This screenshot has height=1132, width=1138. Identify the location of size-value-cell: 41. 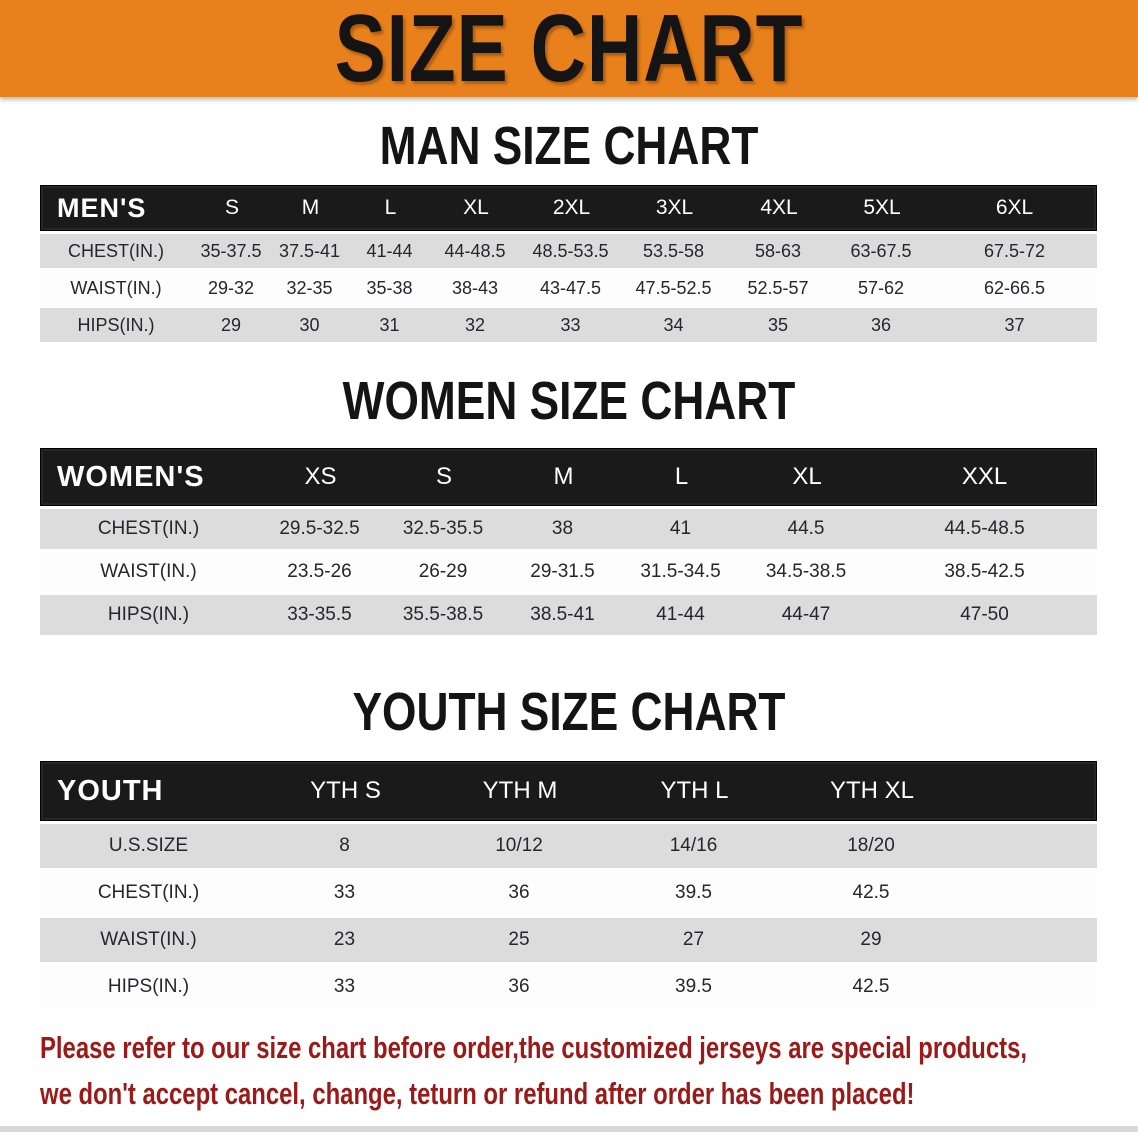
(680, 528).